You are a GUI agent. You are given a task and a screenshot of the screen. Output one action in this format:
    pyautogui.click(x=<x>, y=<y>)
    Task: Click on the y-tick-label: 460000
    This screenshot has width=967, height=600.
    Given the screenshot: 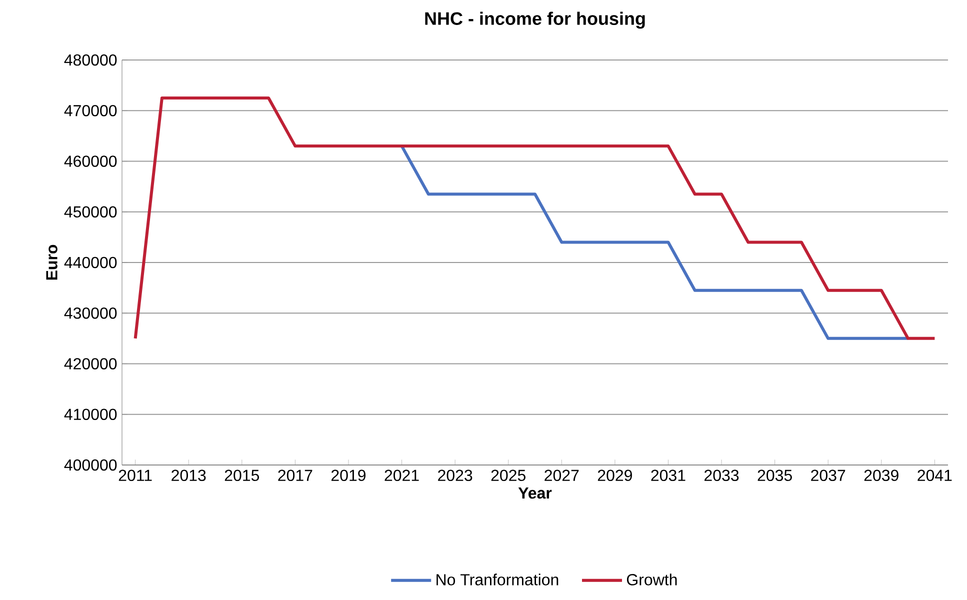 What is the action you would take?
    pyautogui.click(x=90, y=161)
    